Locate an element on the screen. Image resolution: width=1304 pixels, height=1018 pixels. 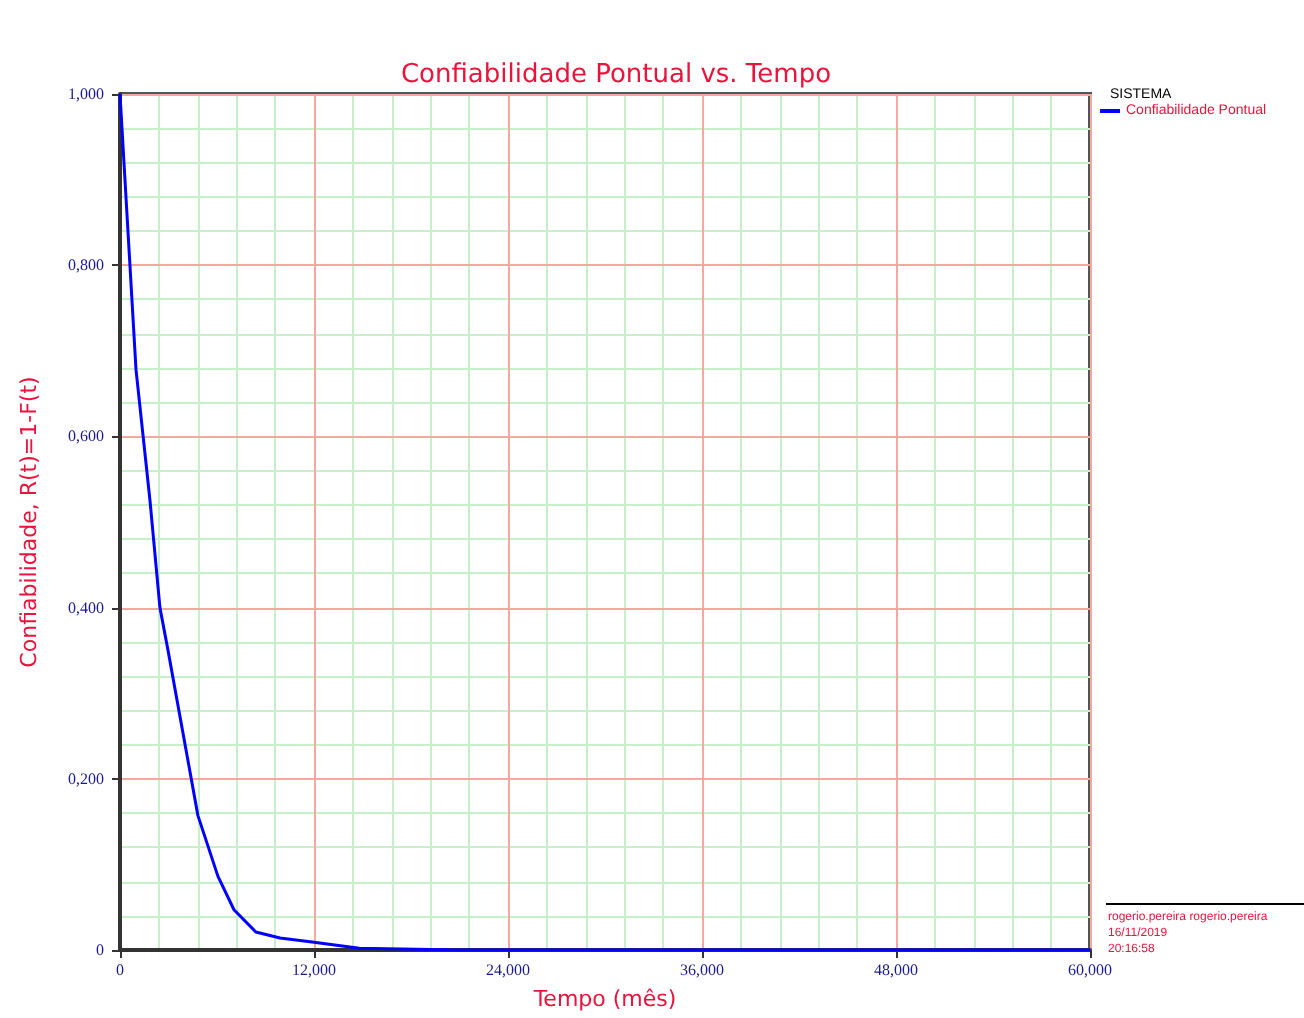
y-tick-label: 0,800 is located at coordinates (86, 265).